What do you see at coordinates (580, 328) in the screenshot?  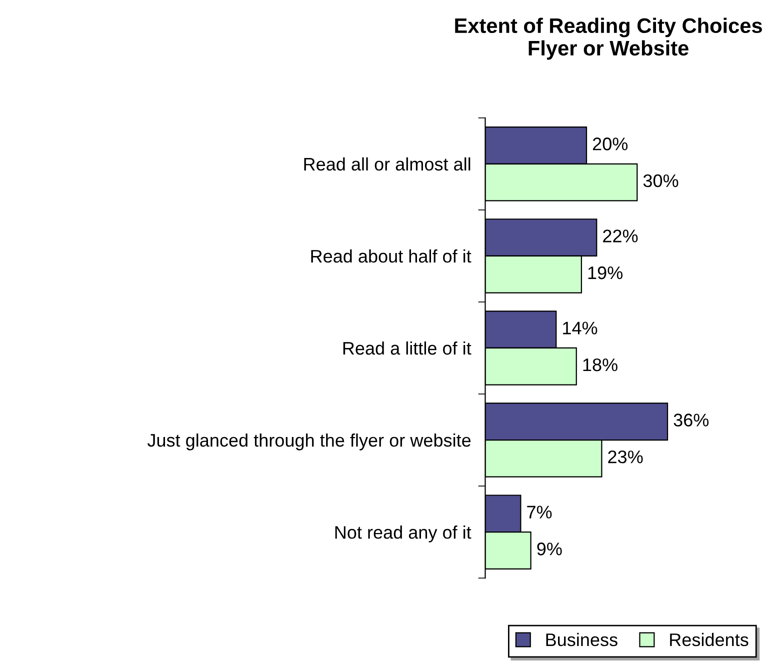 I see `data-label: 14%` at bounding box center [580, 328].